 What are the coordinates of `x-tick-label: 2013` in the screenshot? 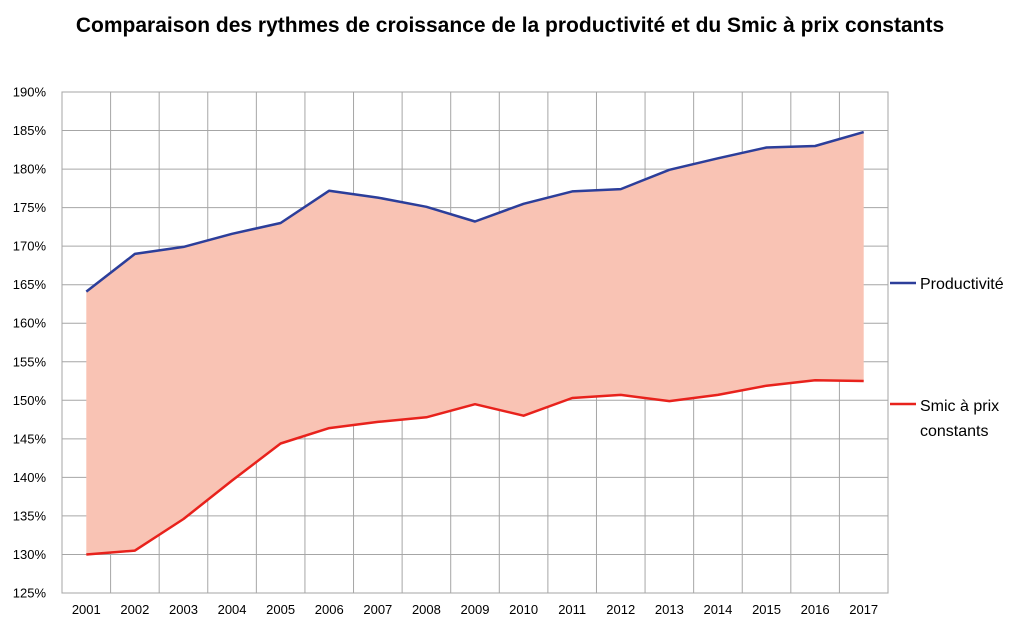 It's located at (669, 609).